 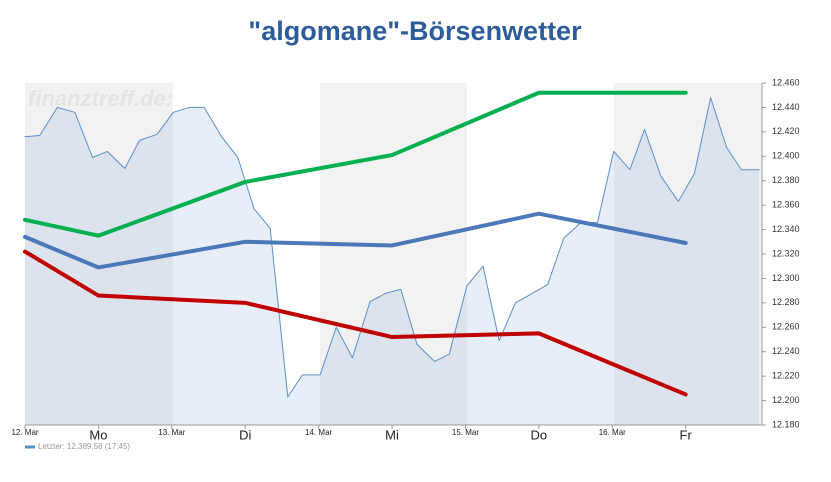 I want to click on y-tick-label: 12.320, so click(x=786, y=253).